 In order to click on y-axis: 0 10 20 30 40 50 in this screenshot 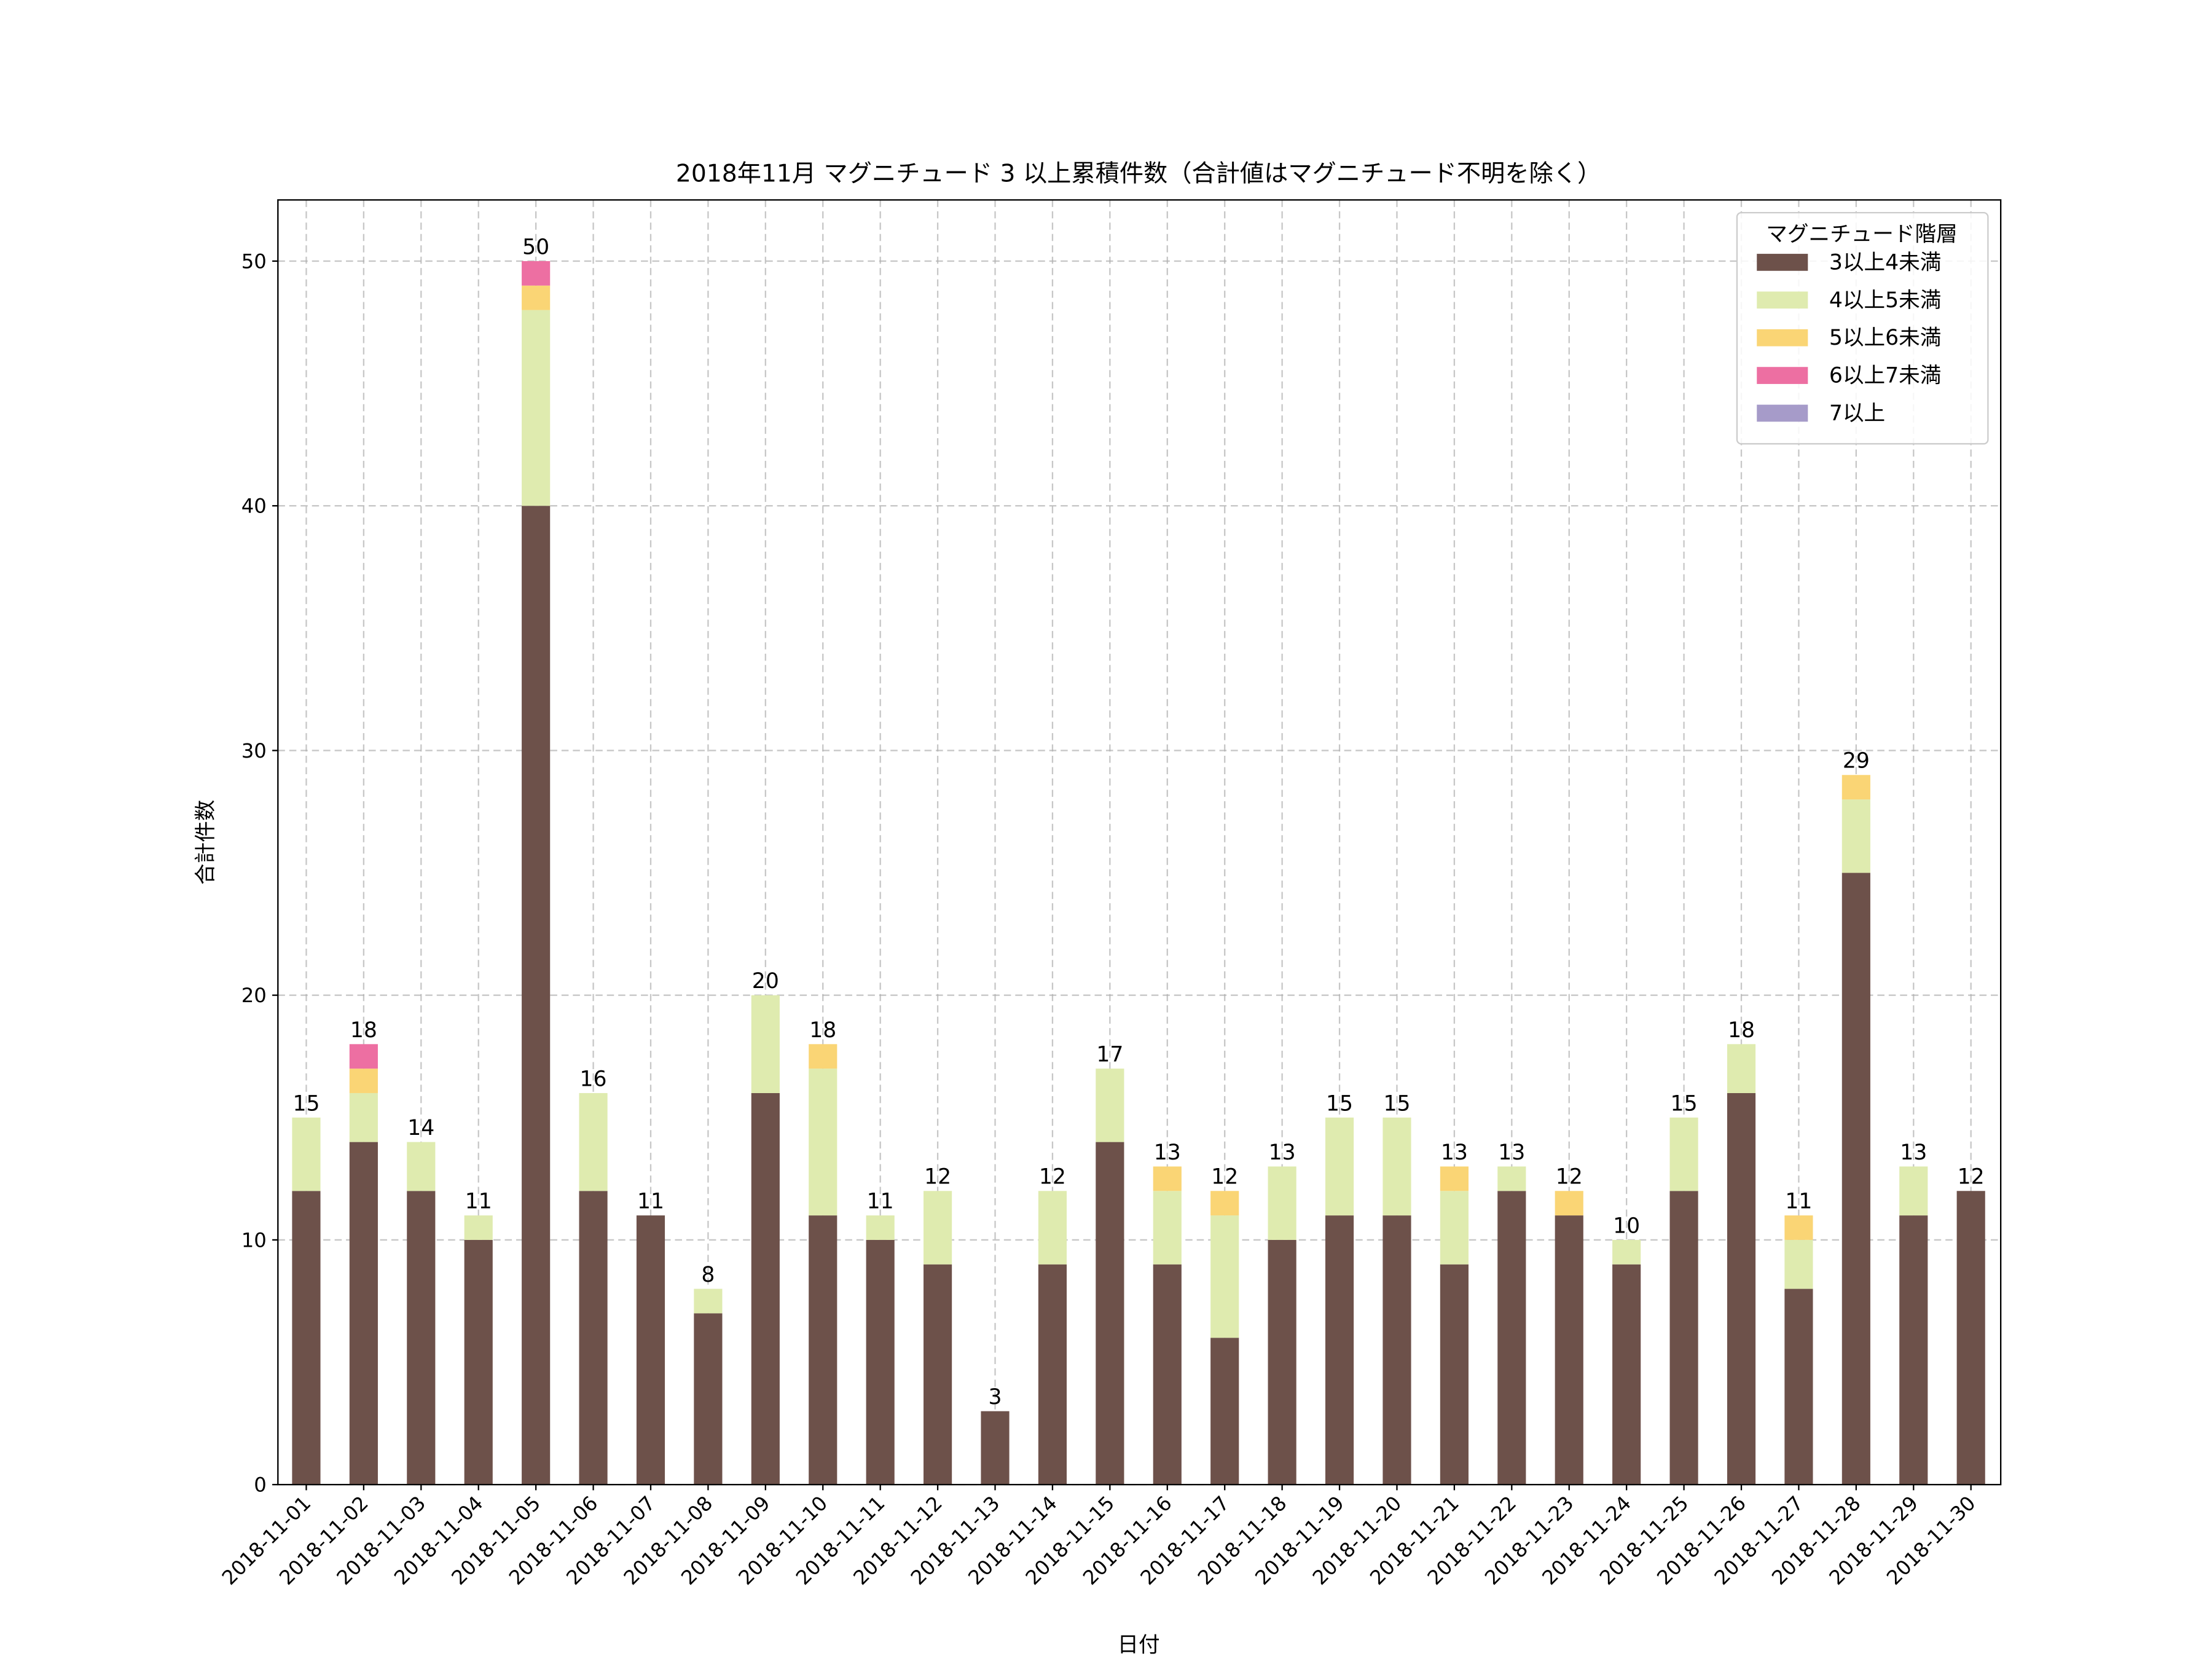, I will do `click(259, 873)`.